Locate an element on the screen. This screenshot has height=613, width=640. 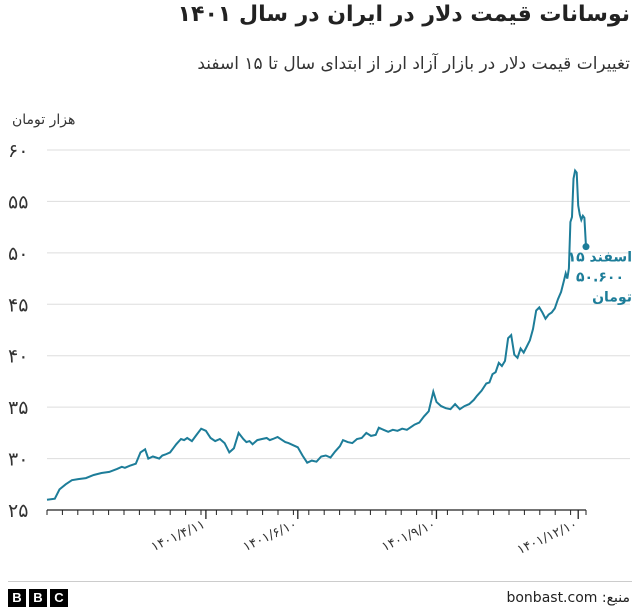
x-tick-label: ۱۴۰۱/۱۲/۱۰ is located at coordinates (547, 537).